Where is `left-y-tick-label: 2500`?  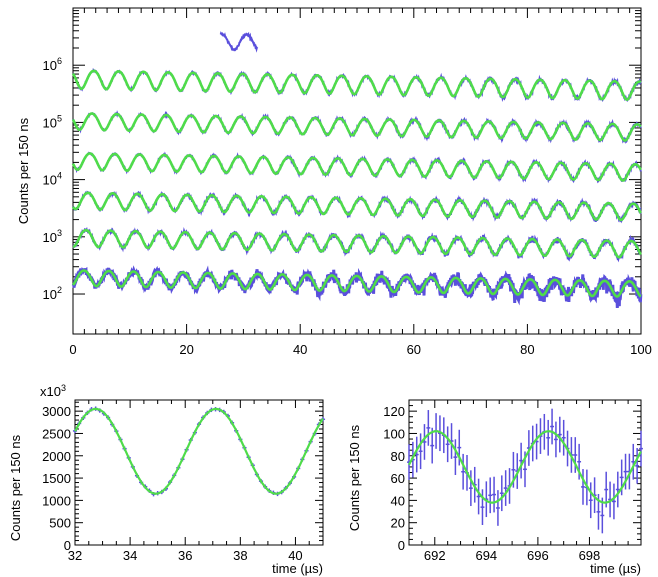
left-y-tick-label: 2500 is located at coordinates (56, 433).